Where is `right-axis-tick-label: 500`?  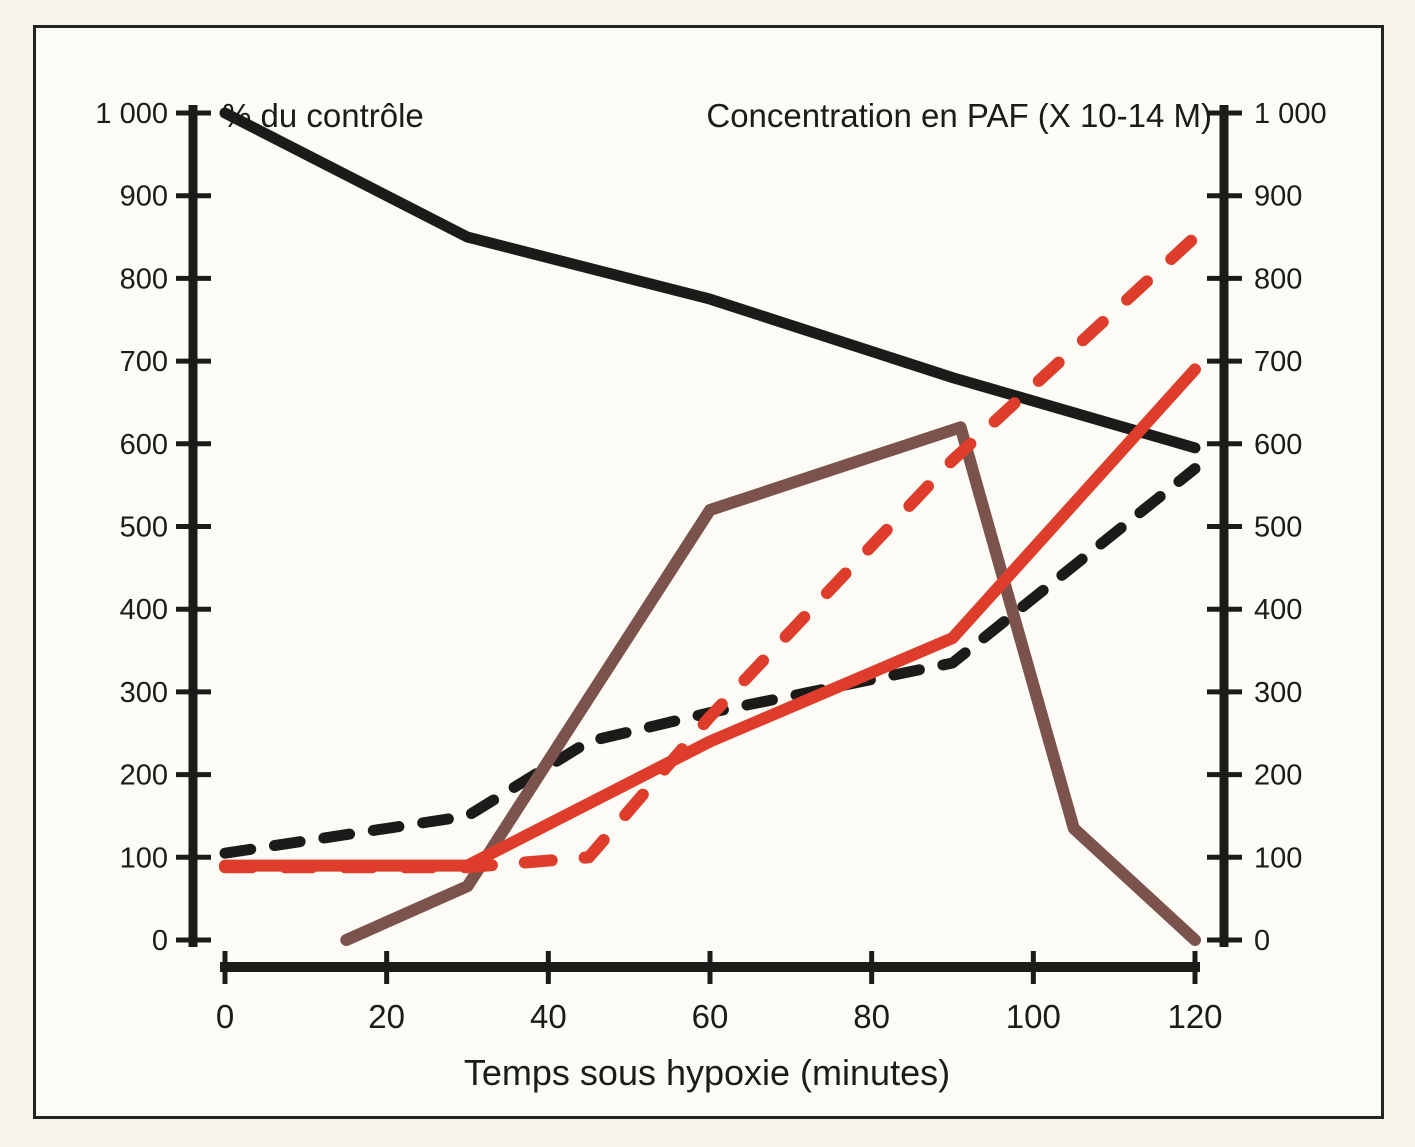
right-axis-tick-label: 500 is located at coordinates (1278, 528).